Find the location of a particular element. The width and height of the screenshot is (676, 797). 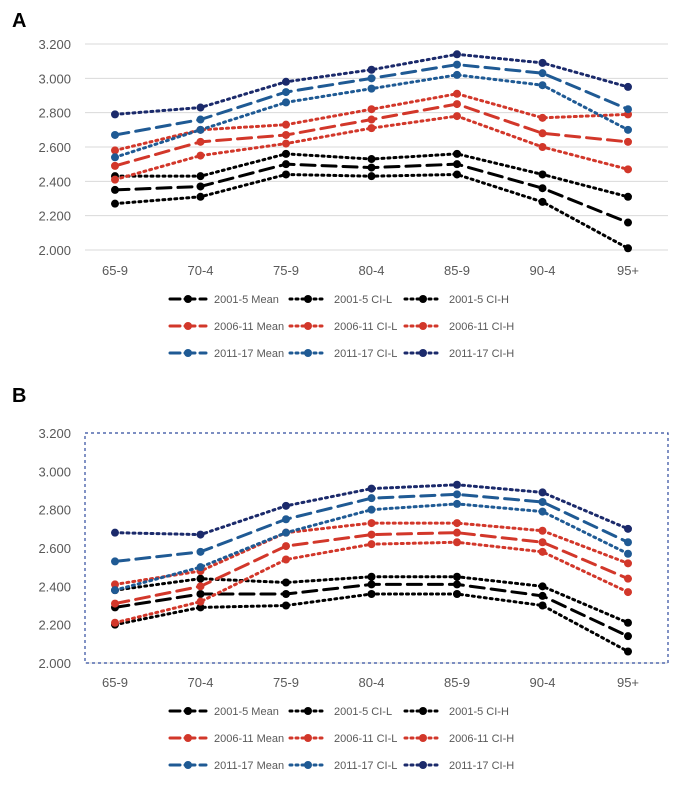

series-2011-17-ci-l is located at coordinates (371, 116).